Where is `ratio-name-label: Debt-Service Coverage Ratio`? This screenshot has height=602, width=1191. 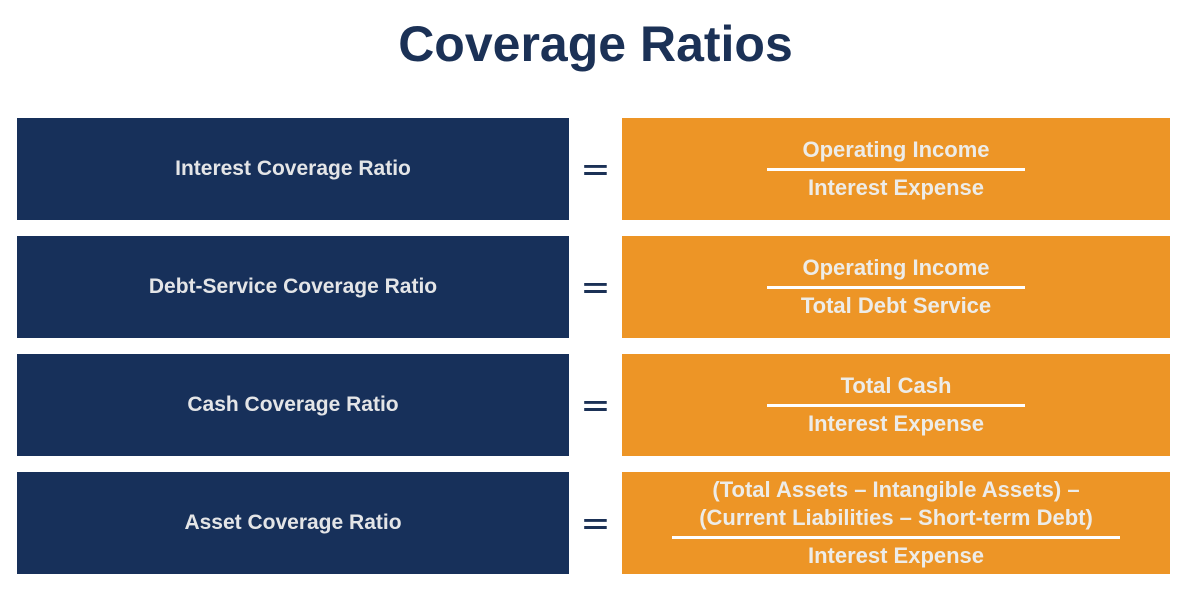 ratio-name-label: Debt-Service Coverage Ratio is located at coordinates (293, 286).